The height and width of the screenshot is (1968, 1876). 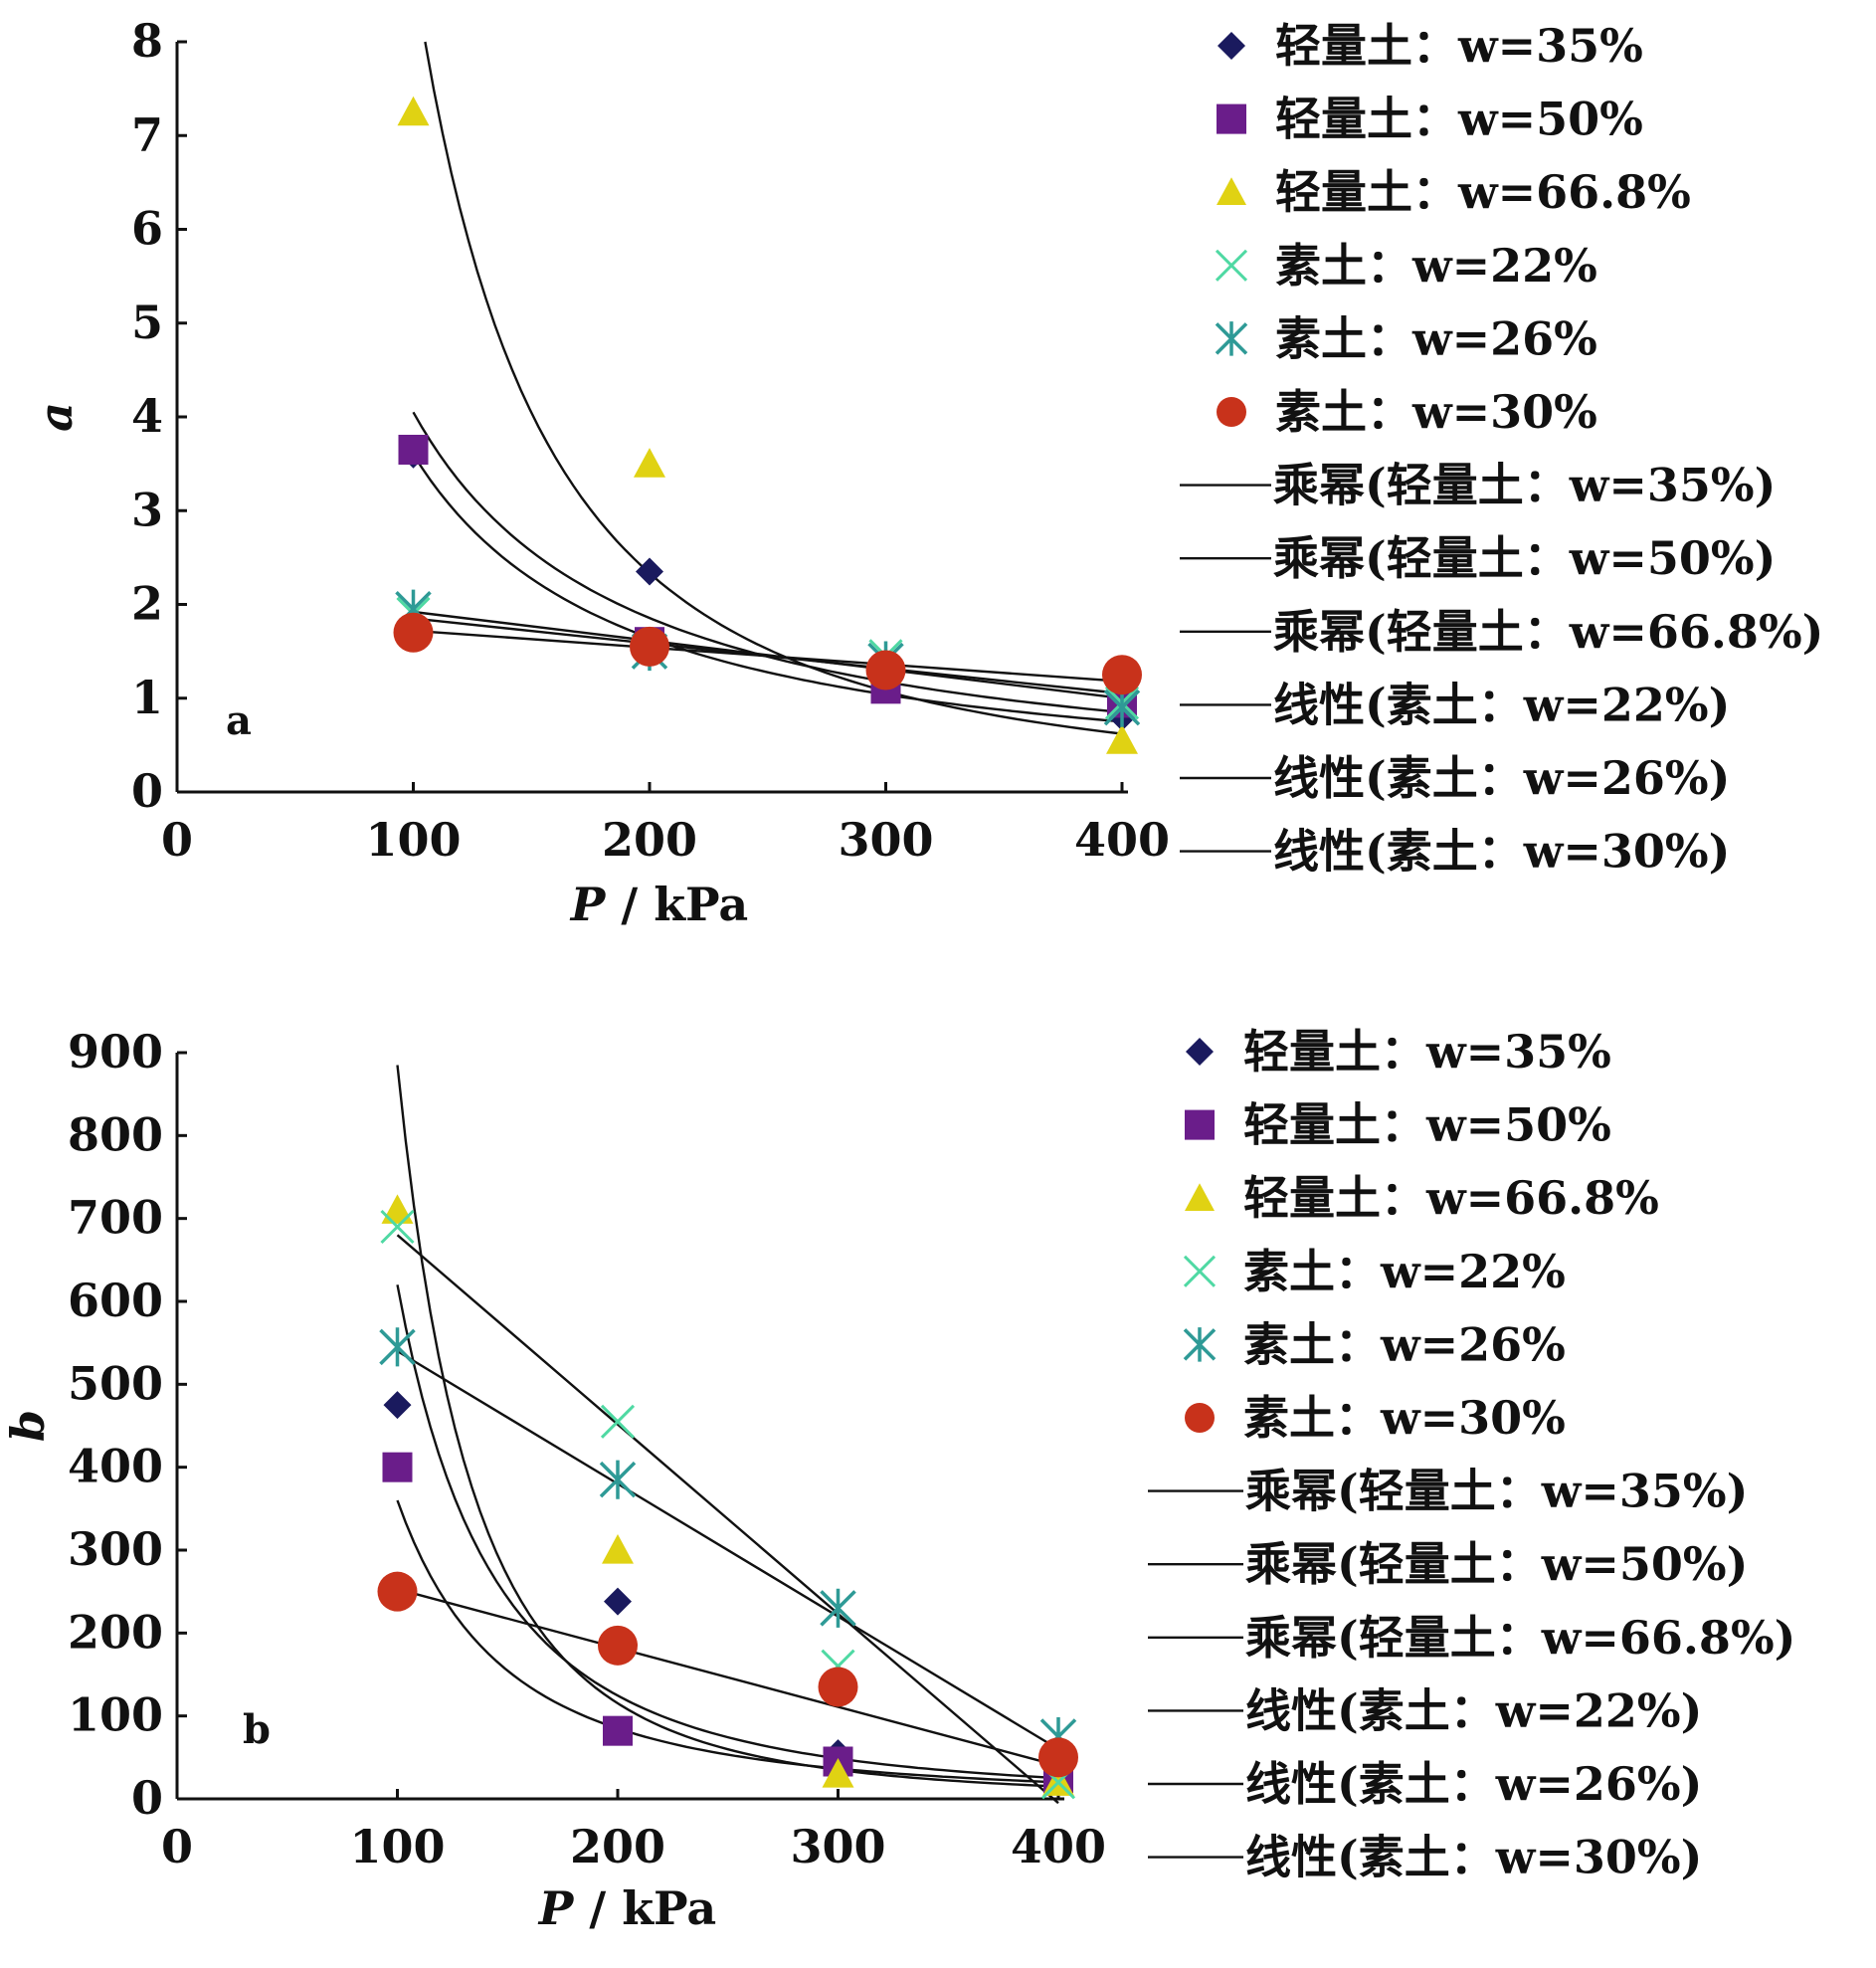 I want to click on legend-label: 轻量土：w=50%, so click(x=1459, y=119).